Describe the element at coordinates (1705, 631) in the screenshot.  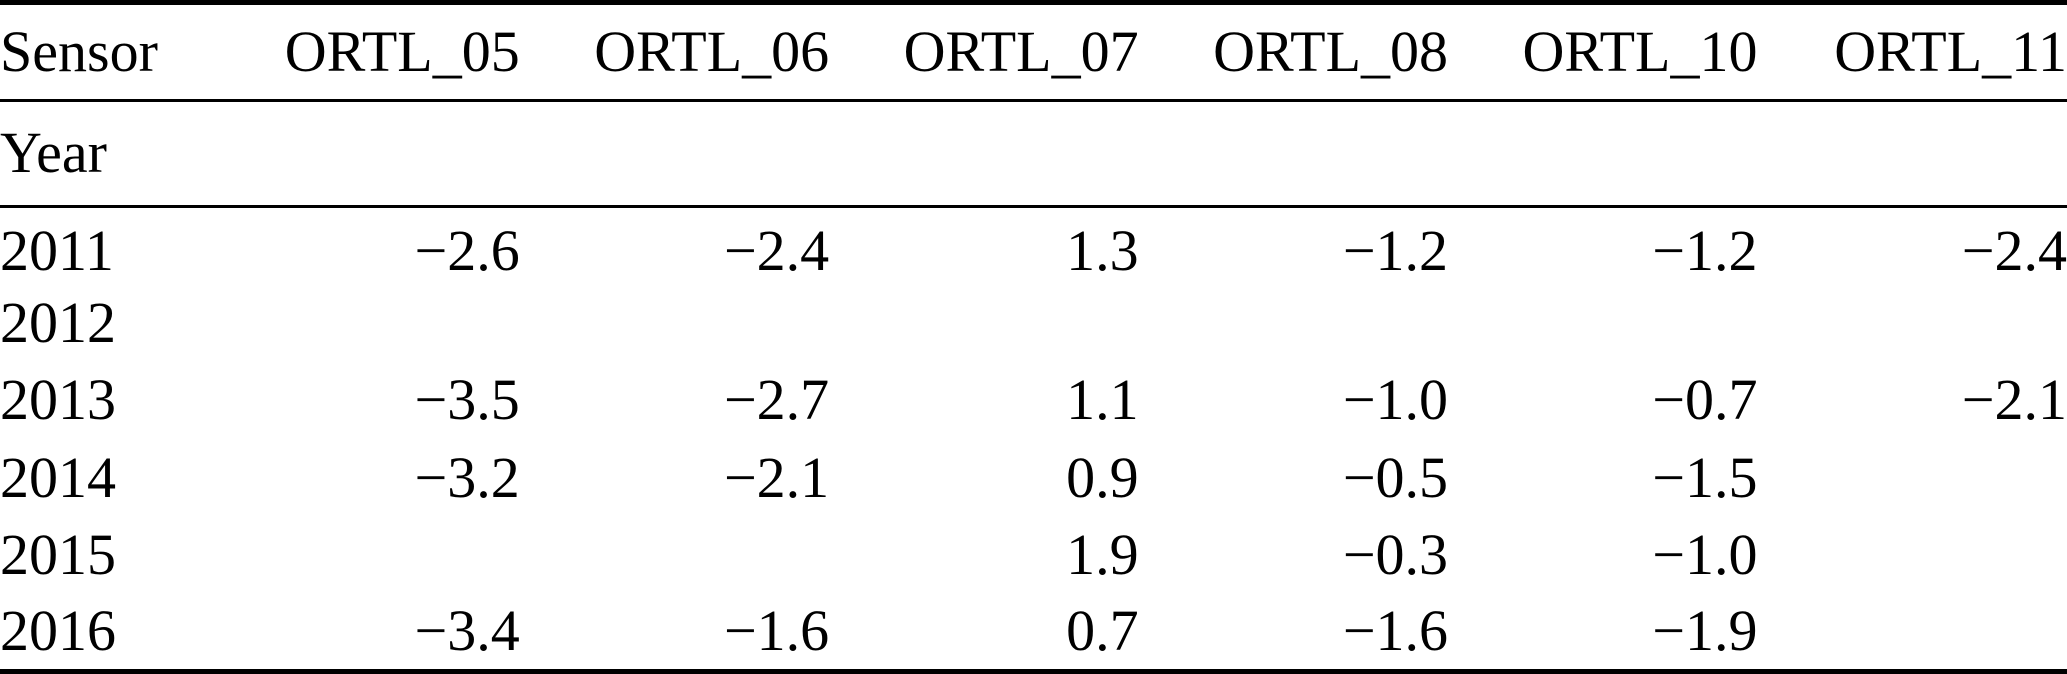
I see `value-cell: −1.9` at that location.